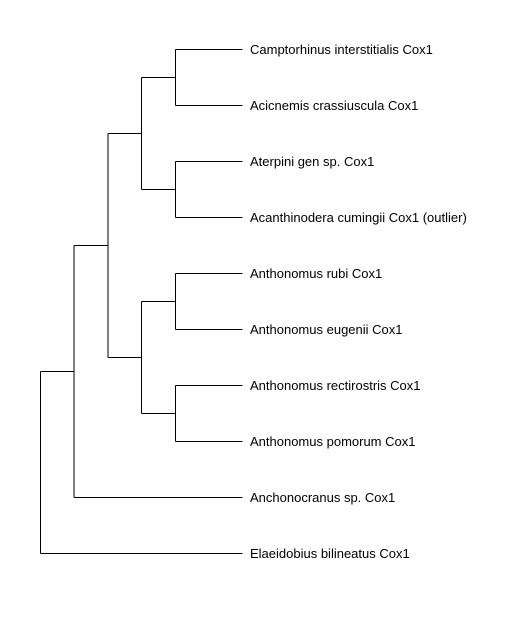 Image resolution: width=532 pixels, height=624 pixels. I want to click on tip-label: Acanthinodera cumingii Cox1 (outlier), so click(358, 217).